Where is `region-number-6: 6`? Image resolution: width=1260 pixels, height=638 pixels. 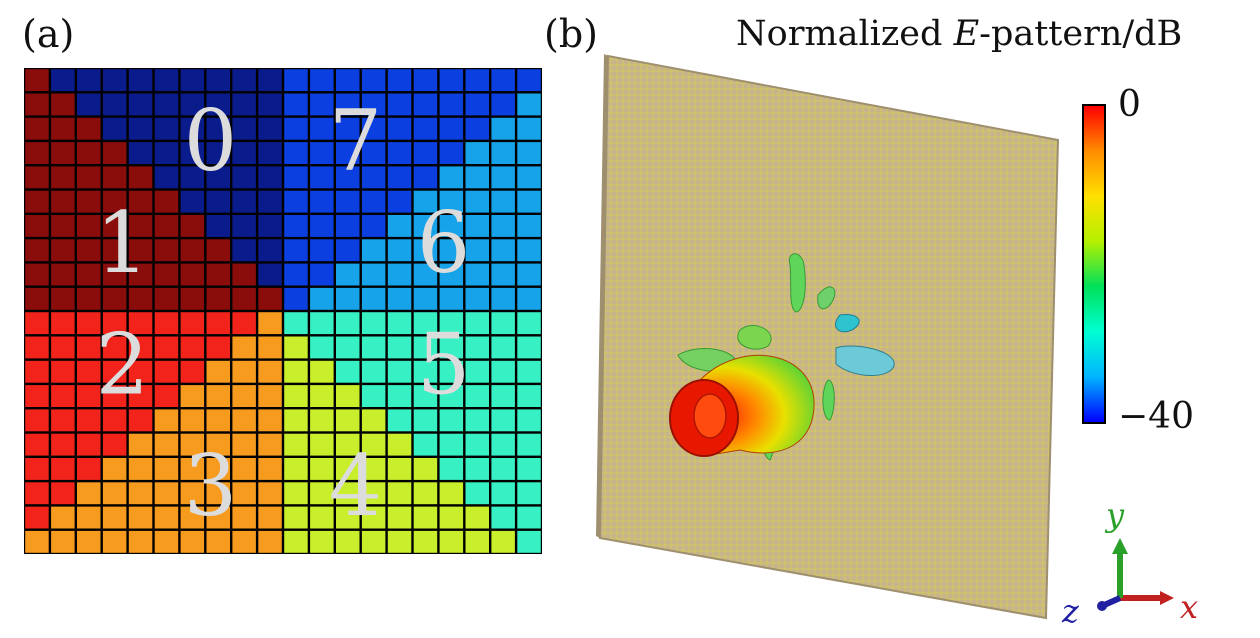 region-number-6: 6 is located at coordinates (443, 243).